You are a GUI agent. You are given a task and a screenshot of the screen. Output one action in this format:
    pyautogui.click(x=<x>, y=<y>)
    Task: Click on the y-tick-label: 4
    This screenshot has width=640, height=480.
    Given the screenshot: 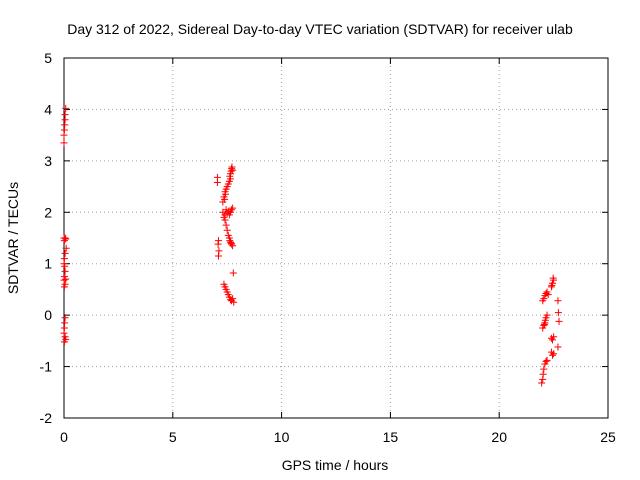 What is the action you would take?
    pyautogui.click(x=48, y=109)
    